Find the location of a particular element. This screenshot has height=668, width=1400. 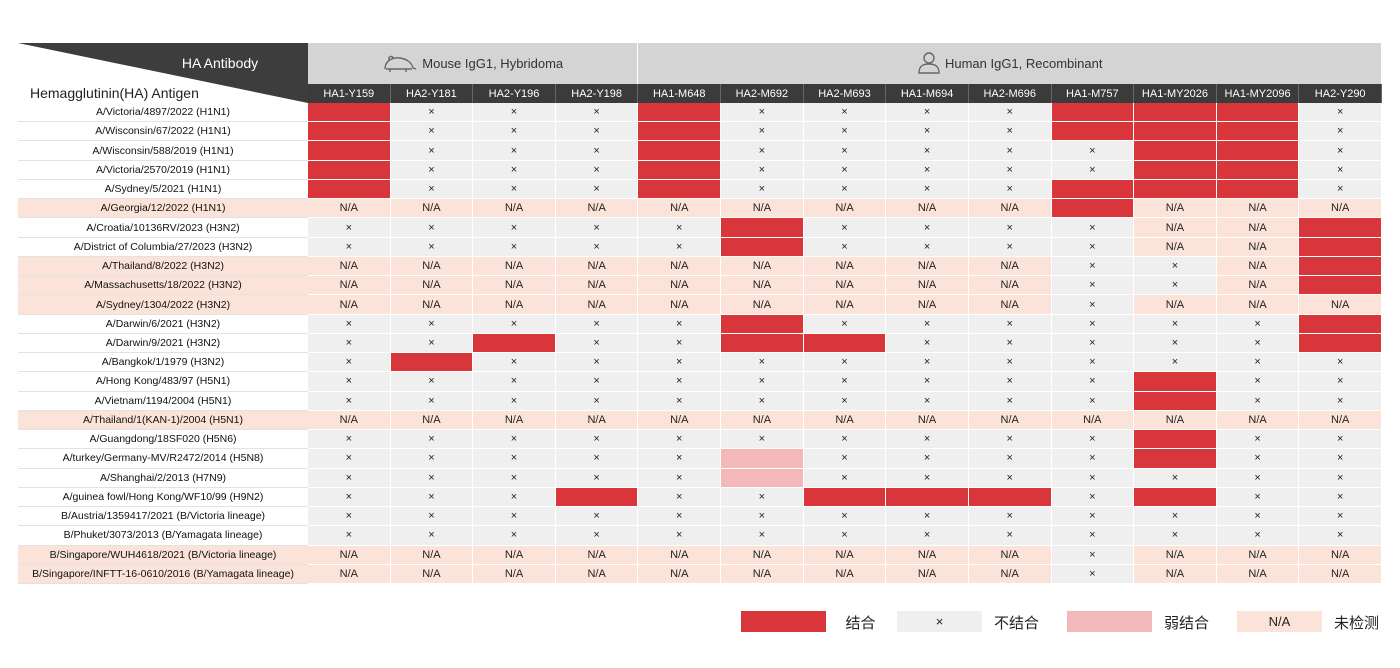

antigen-label: A/Vietnam/1194/2004 (H5N1) is located at coordinates (163, 401).